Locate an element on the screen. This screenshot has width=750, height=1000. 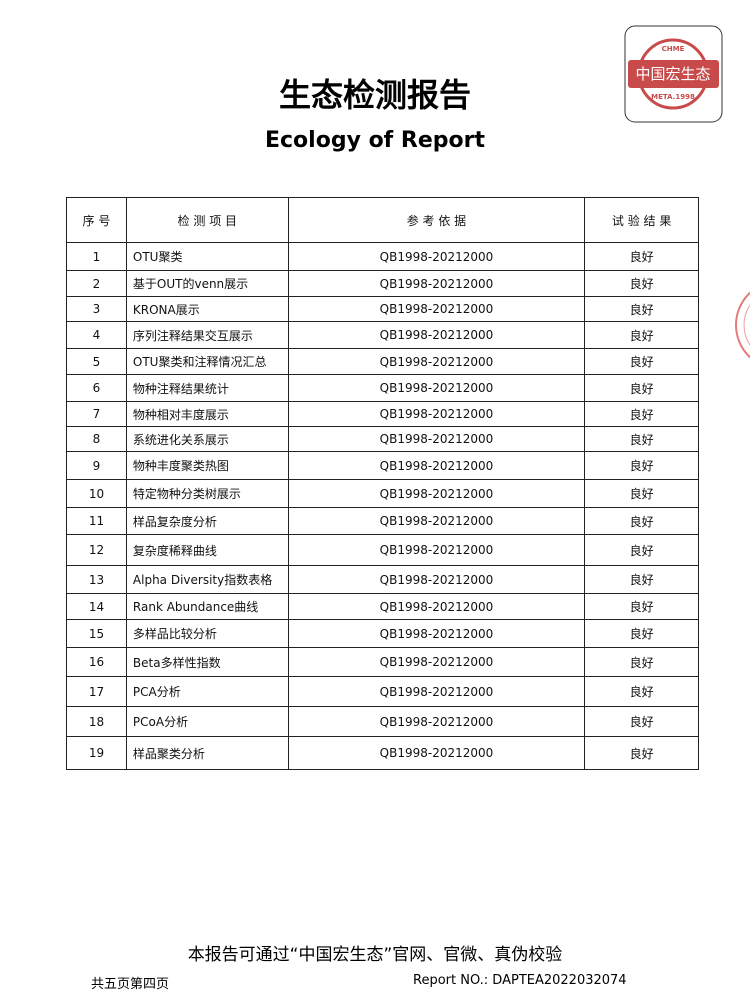
table-row: 16 Beta多样性指数 QB1998-20212000 良好 is located at coordinates (382, 662).